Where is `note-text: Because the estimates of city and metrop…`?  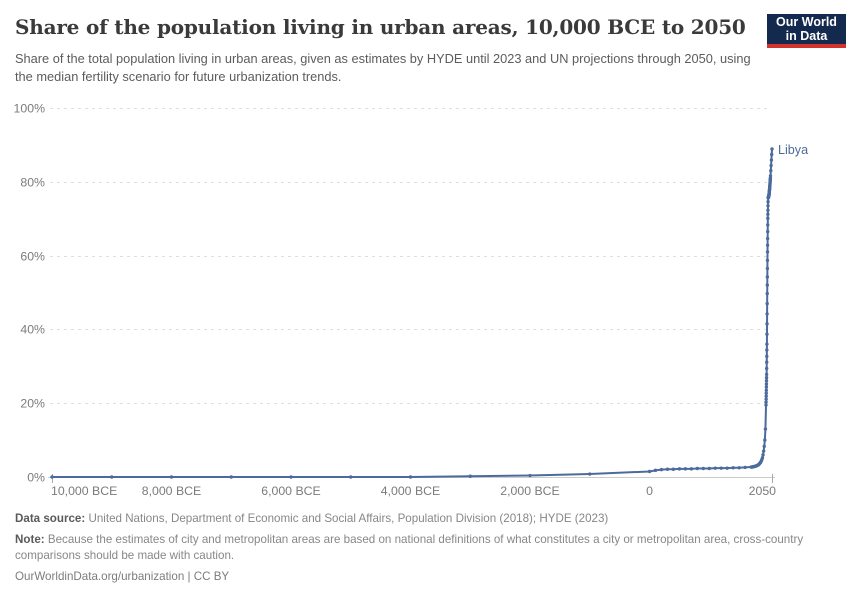 note-text: Because the estimates of city and metrop… is located at coordinates (409, 547).